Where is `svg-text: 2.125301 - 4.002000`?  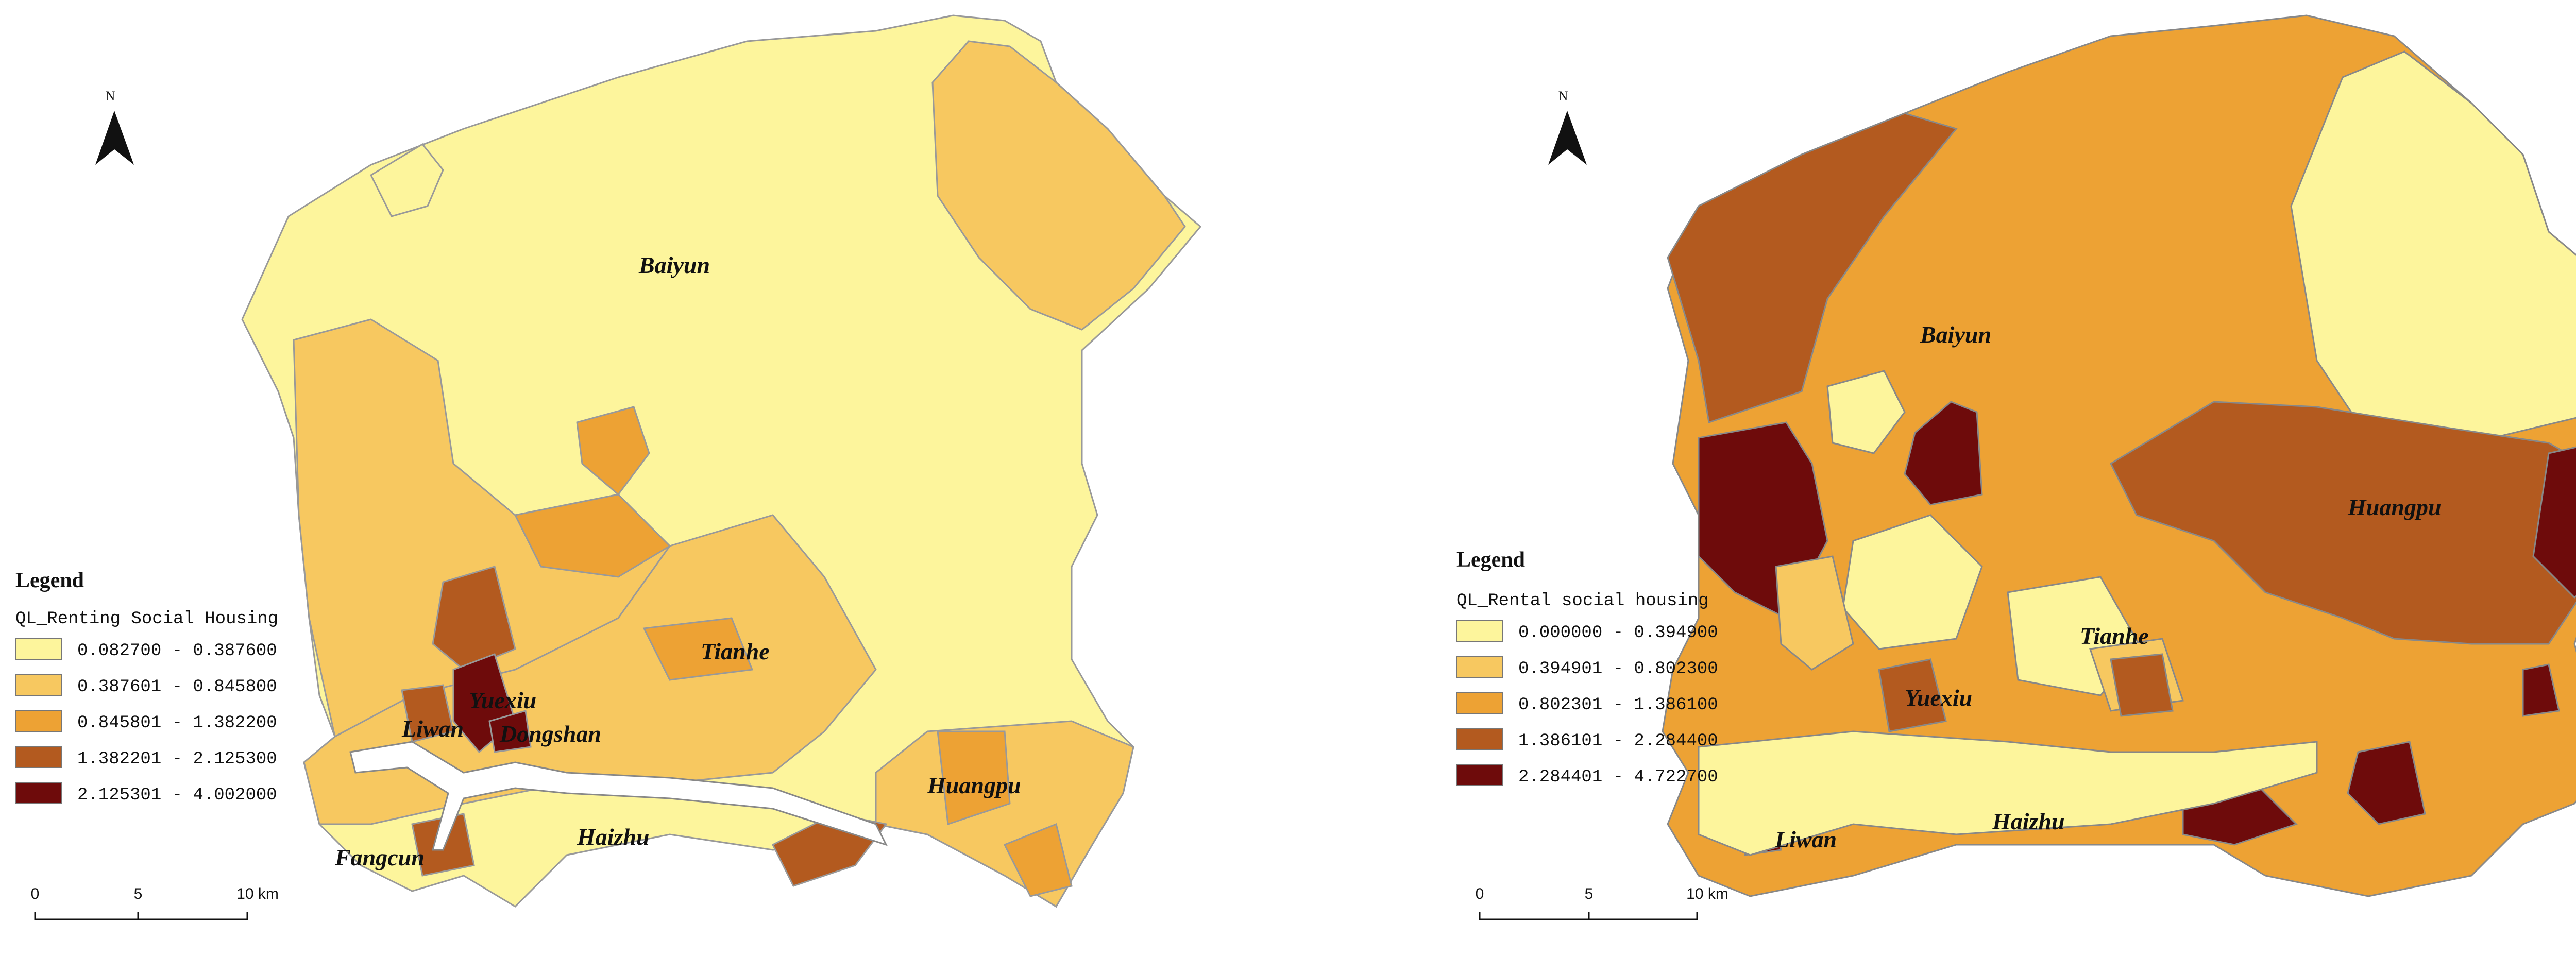
svg-text: 2.125301 - 4.002000 is located at coordinates (177, 795).